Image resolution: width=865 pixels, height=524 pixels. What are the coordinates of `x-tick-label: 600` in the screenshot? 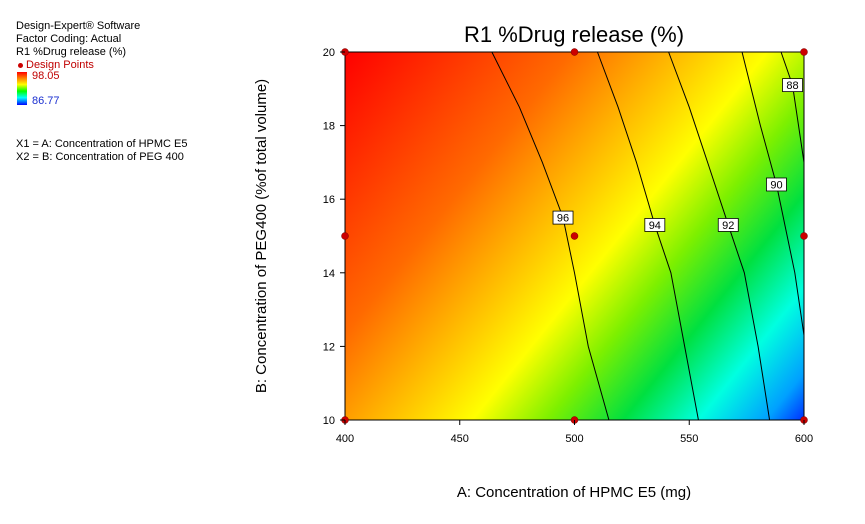 It's located at (804, 439).